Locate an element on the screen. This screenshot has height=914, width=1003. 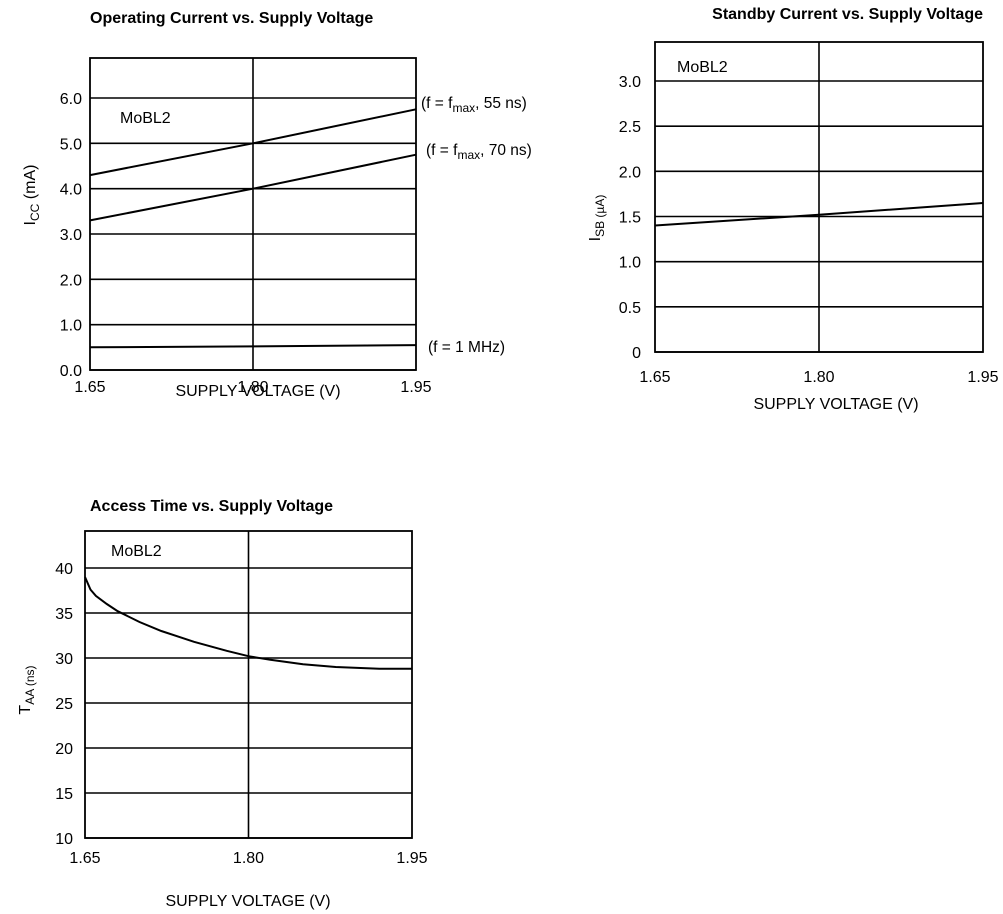
y-tick-label: 0.5 is located at coordinates (630, 308).